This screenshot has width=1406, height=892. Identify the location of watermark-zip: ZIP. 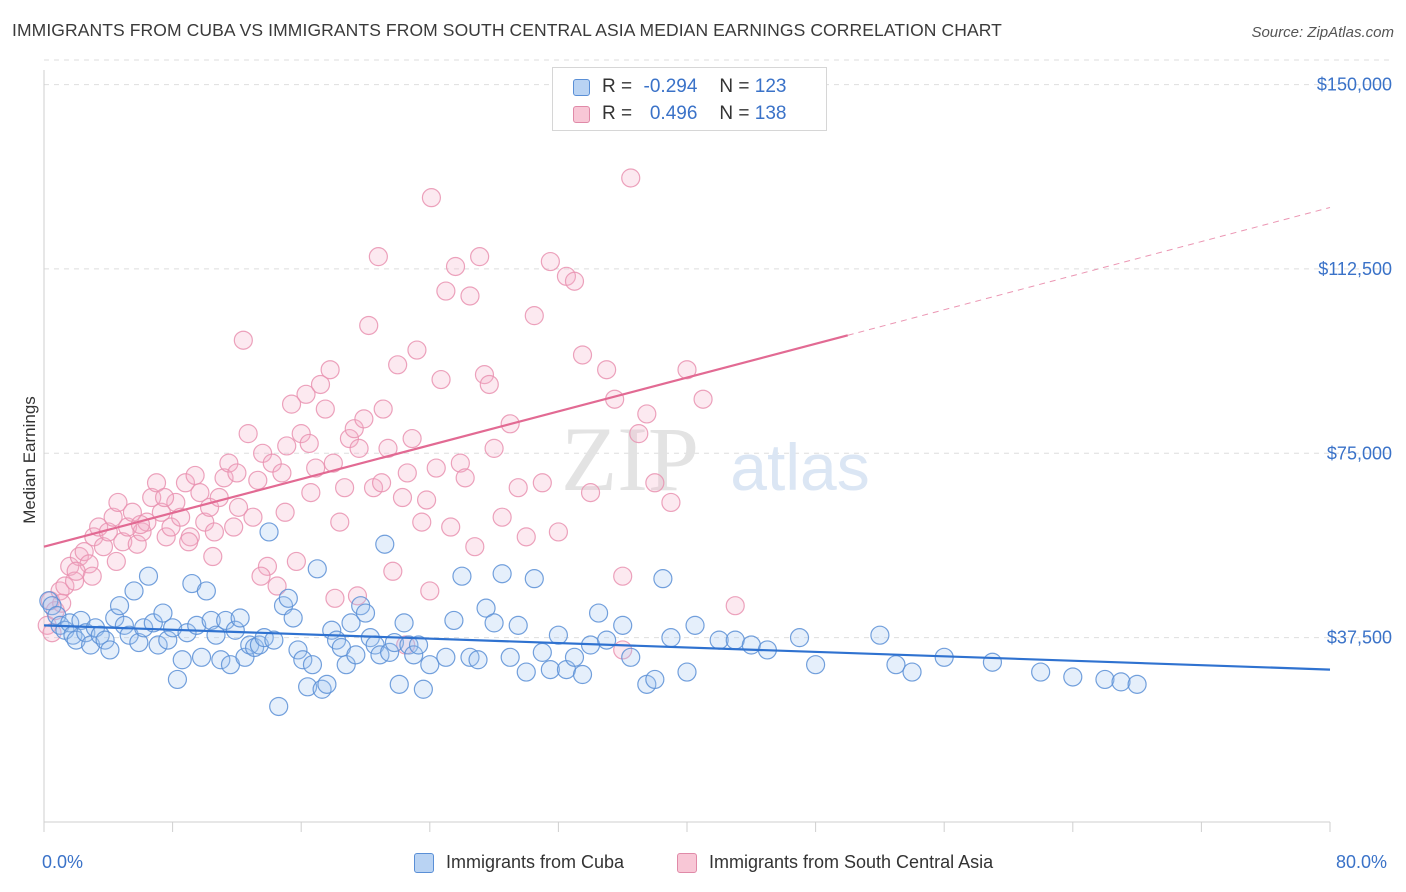
(630, 459).